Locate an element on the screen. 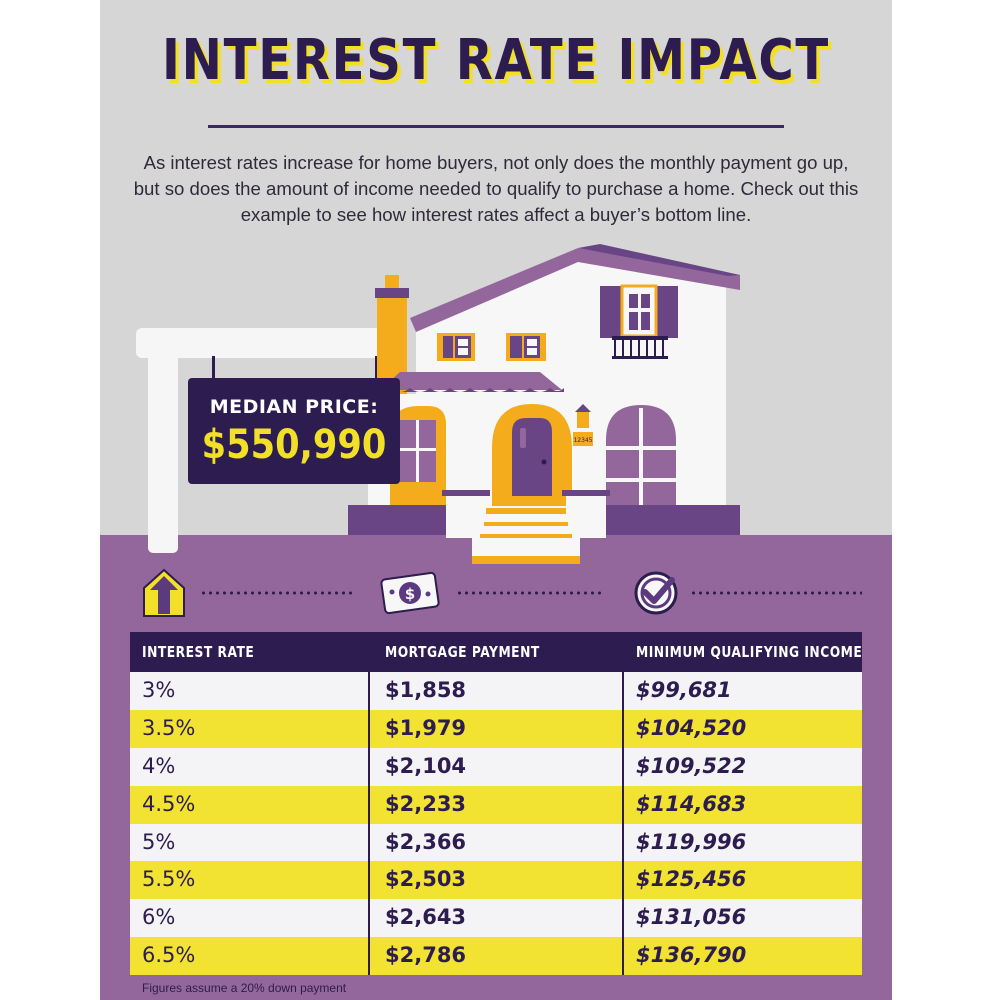  address-plate: 12345 is located at coordinates (583, 439).